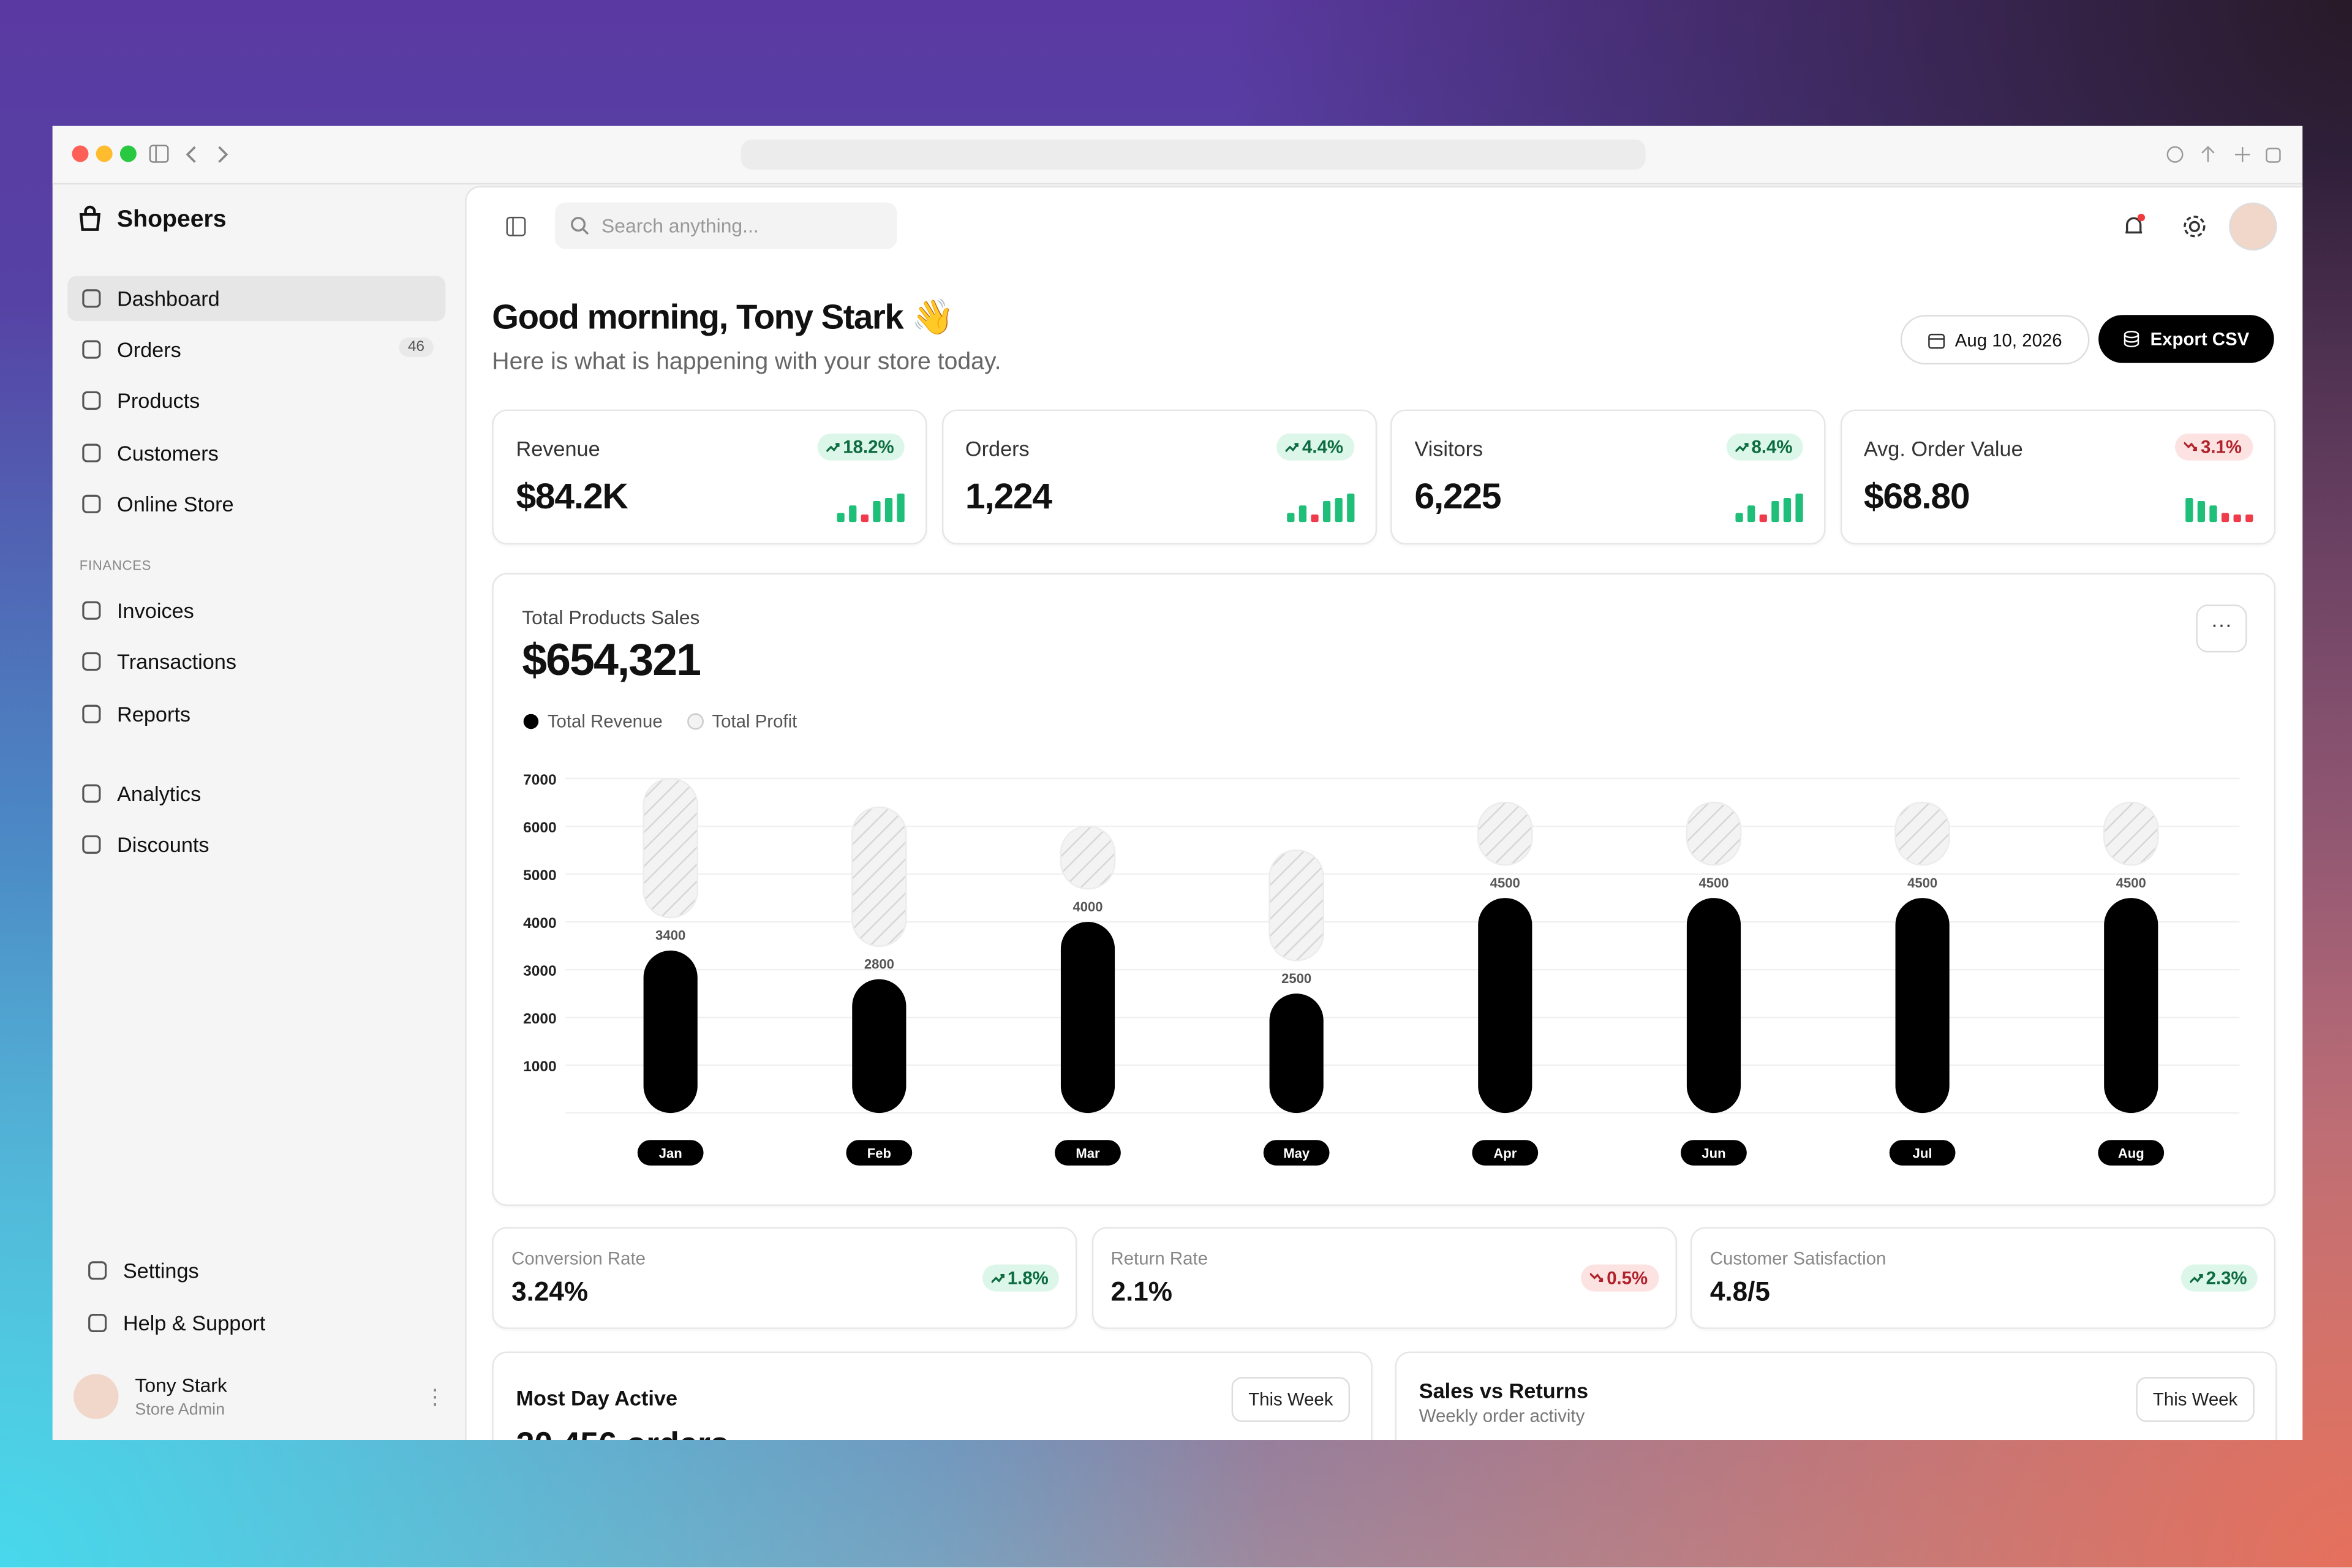 Image resolution: width=2352 pixels, height=1568 pixels. What do you see at coordinates (2172, 226) in the screenshot?
I see `header-icons` at bounding box center [2172, 226].